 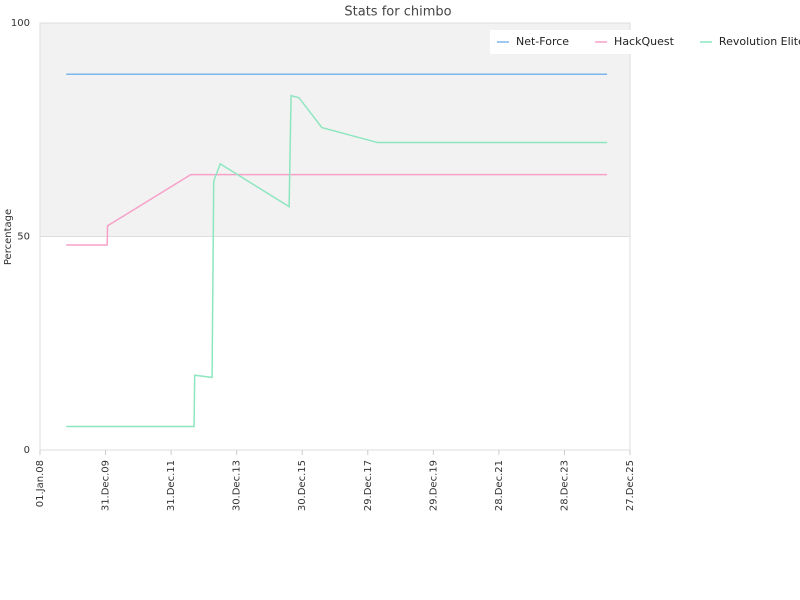 I want to click on legend-label: HackQuest, so click(x=644, y=41).